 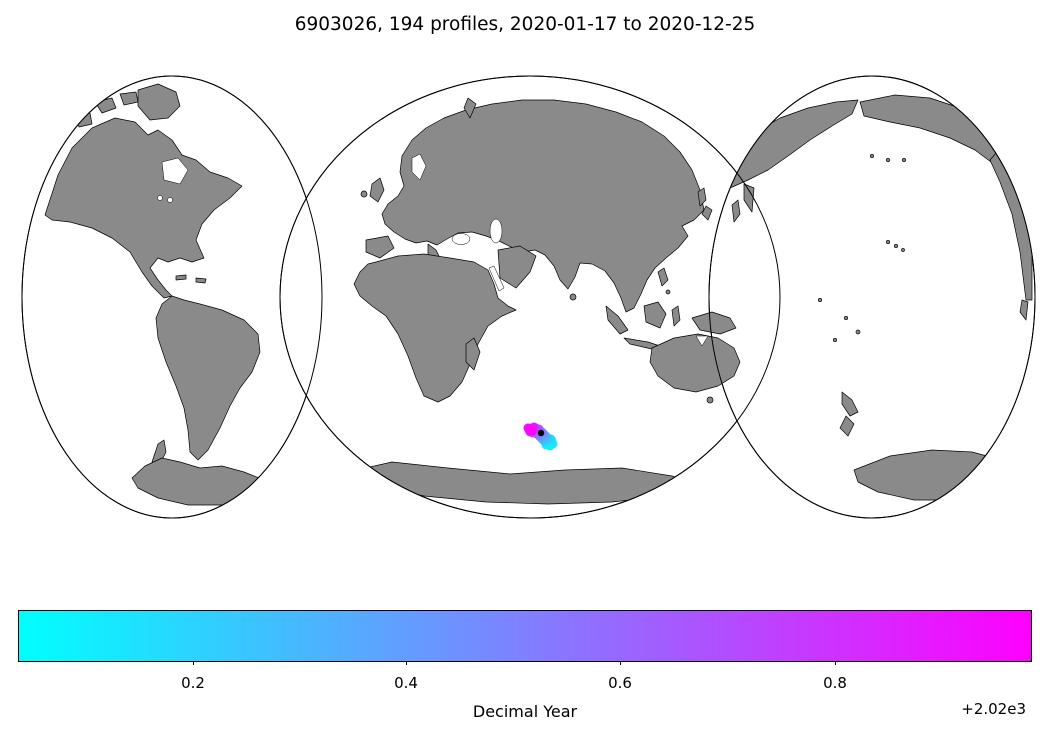 What do you see at coordinates (573, 297) in the screenshot?
I see `island-sri-lanka` at bounding box center [573, 297].